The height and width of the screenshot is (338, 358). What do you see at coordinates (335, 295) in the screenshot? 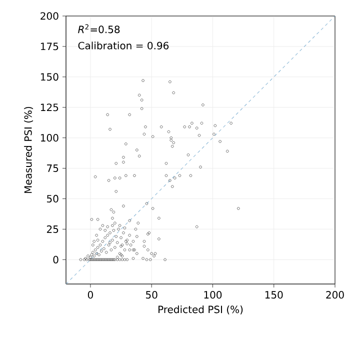
I see `x-tick-label: 200` at bounding box center [335, 295].